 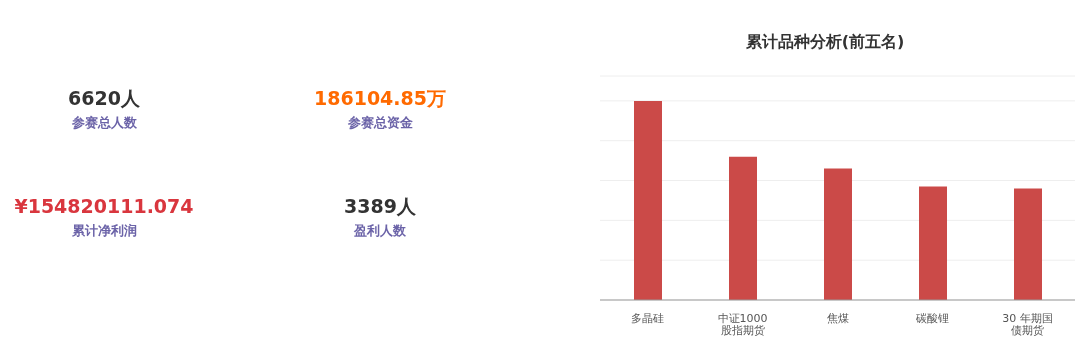 What do you see at coordinates (380, 123) in the screenshot?
I see `text: 参赛总资金` at bounding box center [380, 123].